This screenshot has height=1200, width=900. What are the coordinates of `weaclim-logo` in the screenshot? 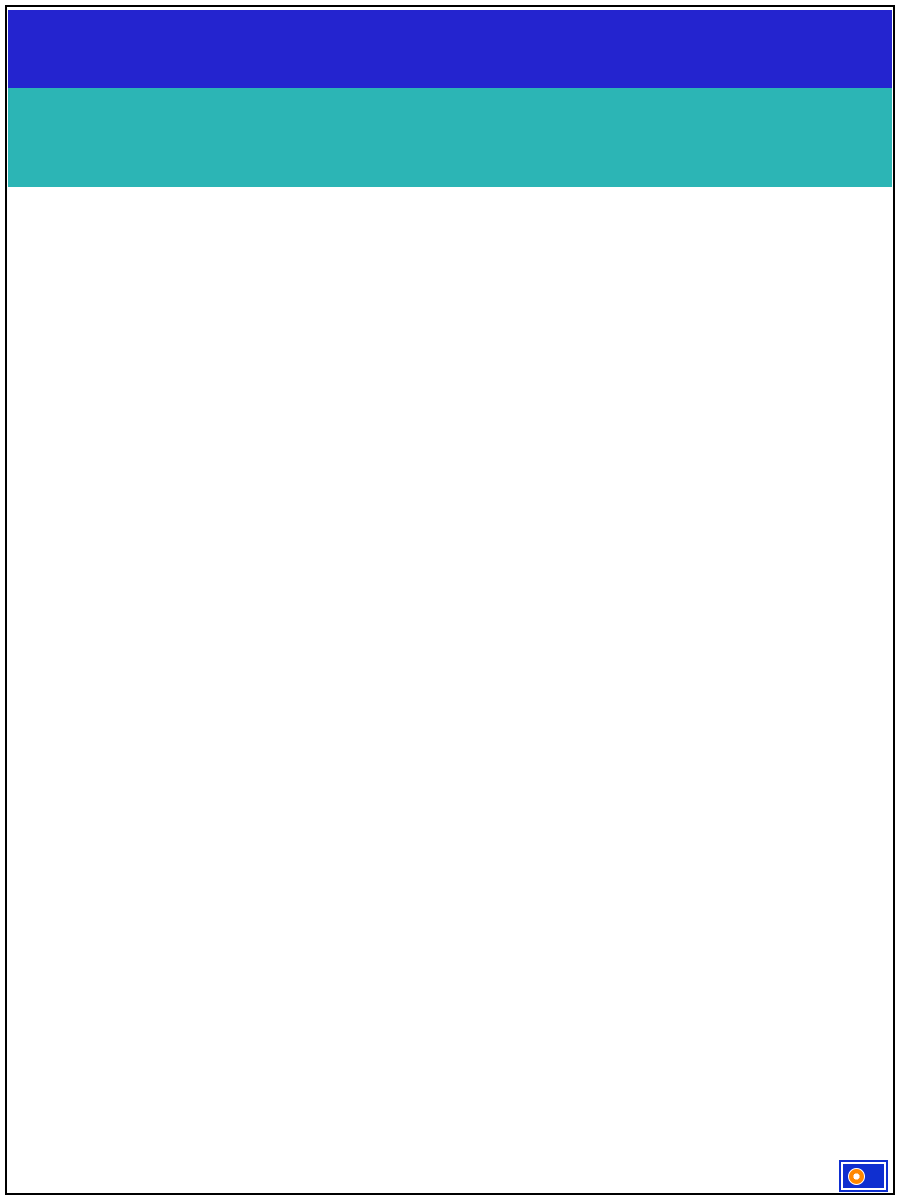 It's located at (863, 1176).